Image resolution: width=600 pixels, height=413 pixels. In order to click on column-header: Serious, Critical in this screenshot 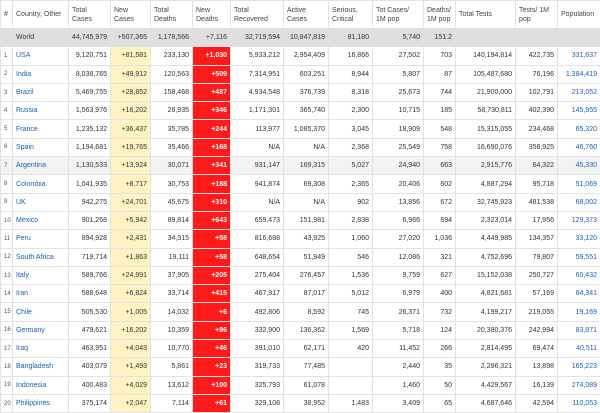, I will do `click(351, 15)`.